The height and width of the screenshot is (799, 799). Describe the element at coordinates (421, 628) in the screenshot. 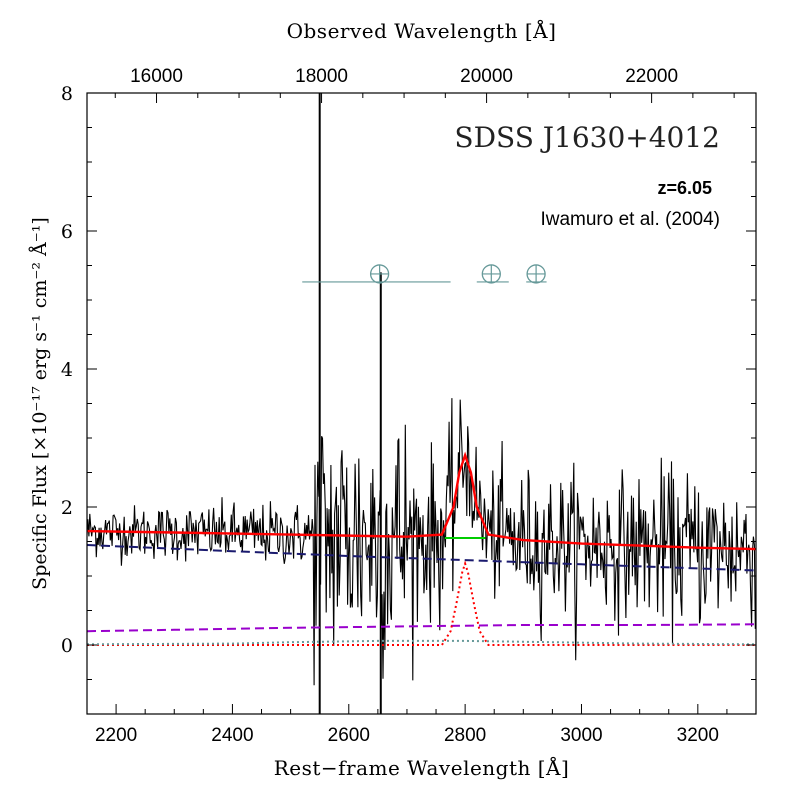

I see `fe-ii-template-line` at that location.